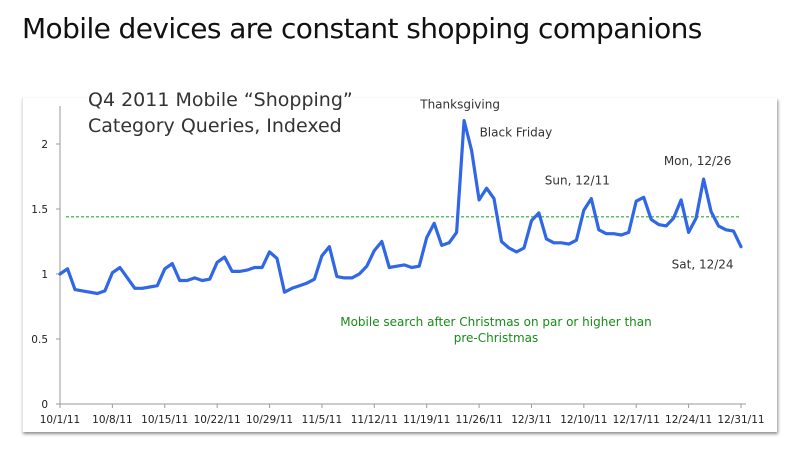 This screenshot has height=460, width=800. I want to click on x-tick-label: 11/26/11, so click(478, 420).